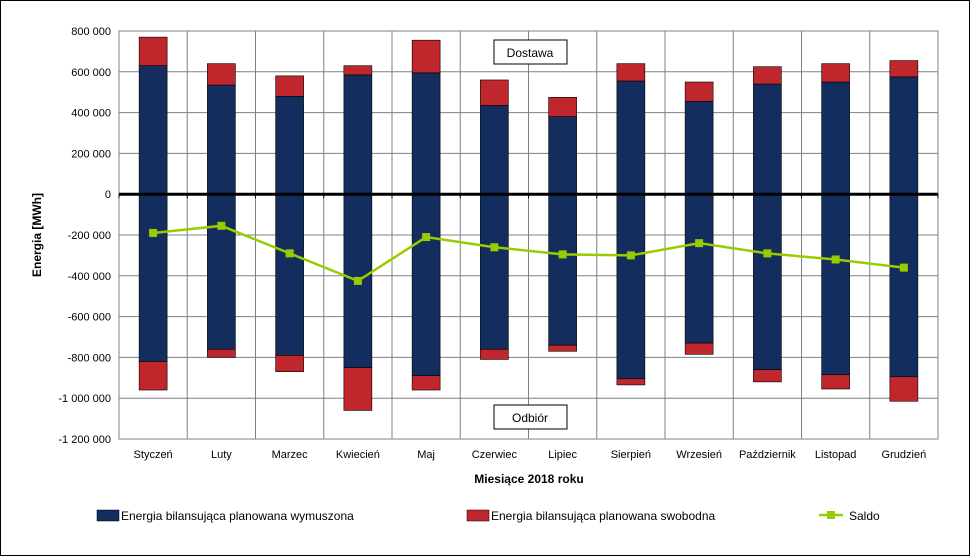  Describe the element at coordinates (603, 516) in the screenshot. I see `legend-label-free: Energia bilansująca planowana swobodna` at that location.